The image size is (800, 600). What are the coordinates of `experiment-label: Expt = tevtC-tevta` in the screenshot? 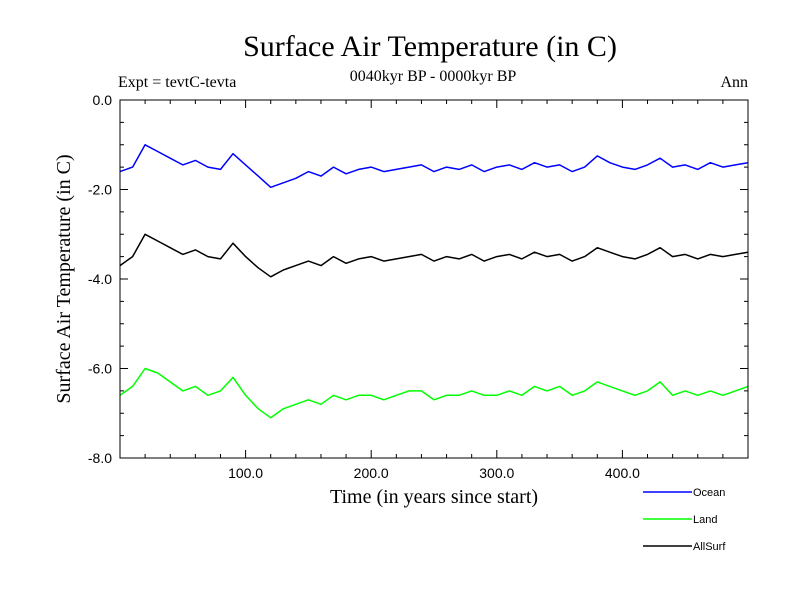 It's located at (177, 82).